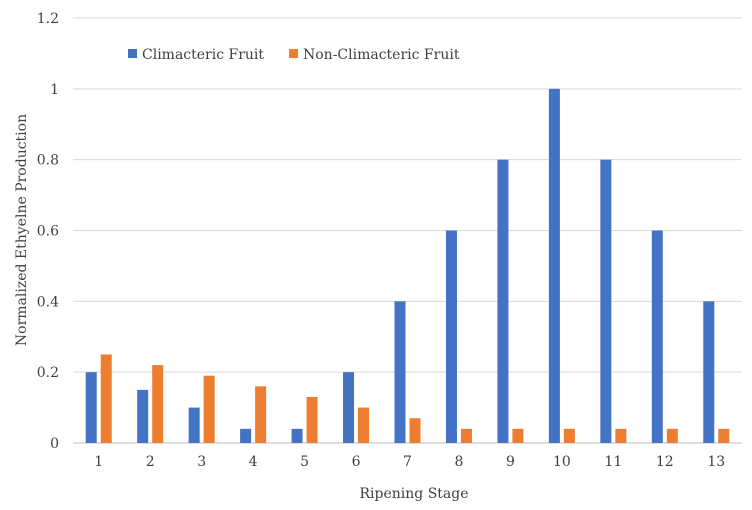 This screenshot has width=752, height=510. What do you see at coordinates (665, 462) in the screenshot?
I see `x-tick-label: 12` at bounding box center [665, 462].